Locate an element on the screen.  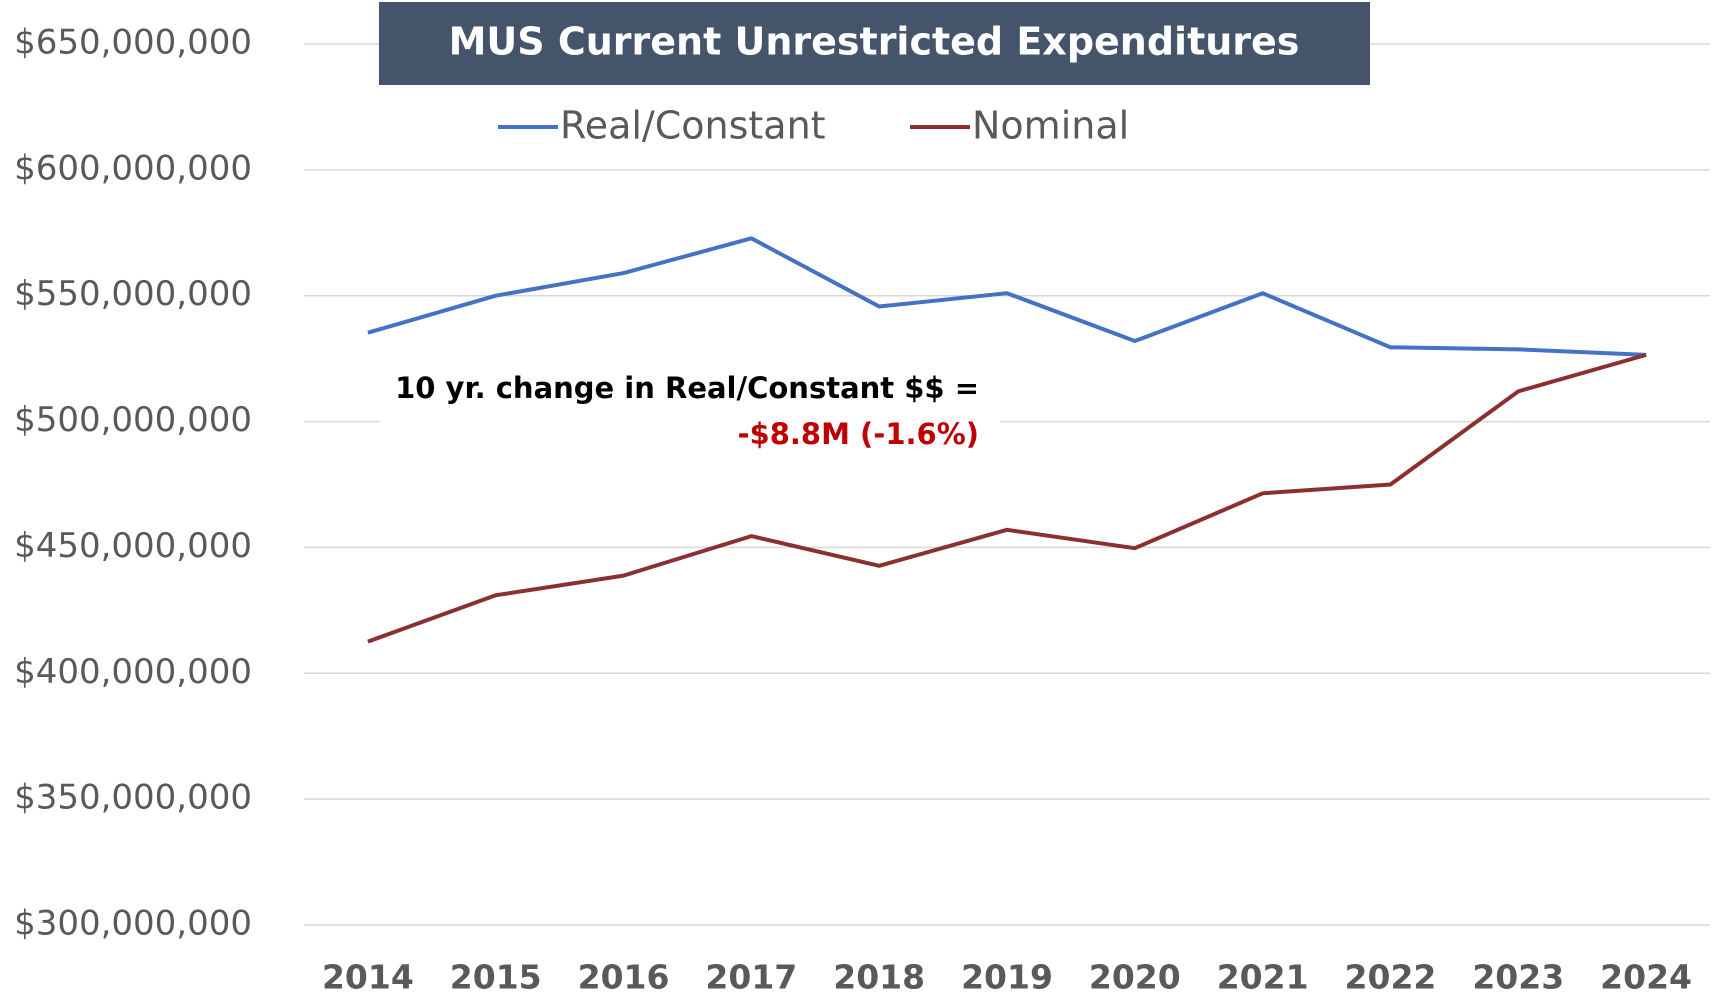
chart-title: MUS Current Unrestricted Expenditures is located at coordinates (874, 42).